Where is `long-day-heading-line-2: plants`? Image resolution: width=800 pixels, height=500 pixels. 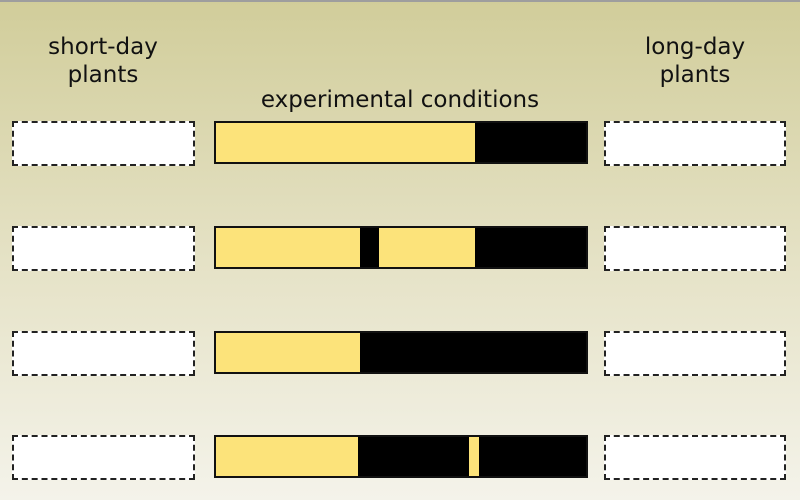 long-day-heading-line-2: plants is located at coordinates (695, 75).